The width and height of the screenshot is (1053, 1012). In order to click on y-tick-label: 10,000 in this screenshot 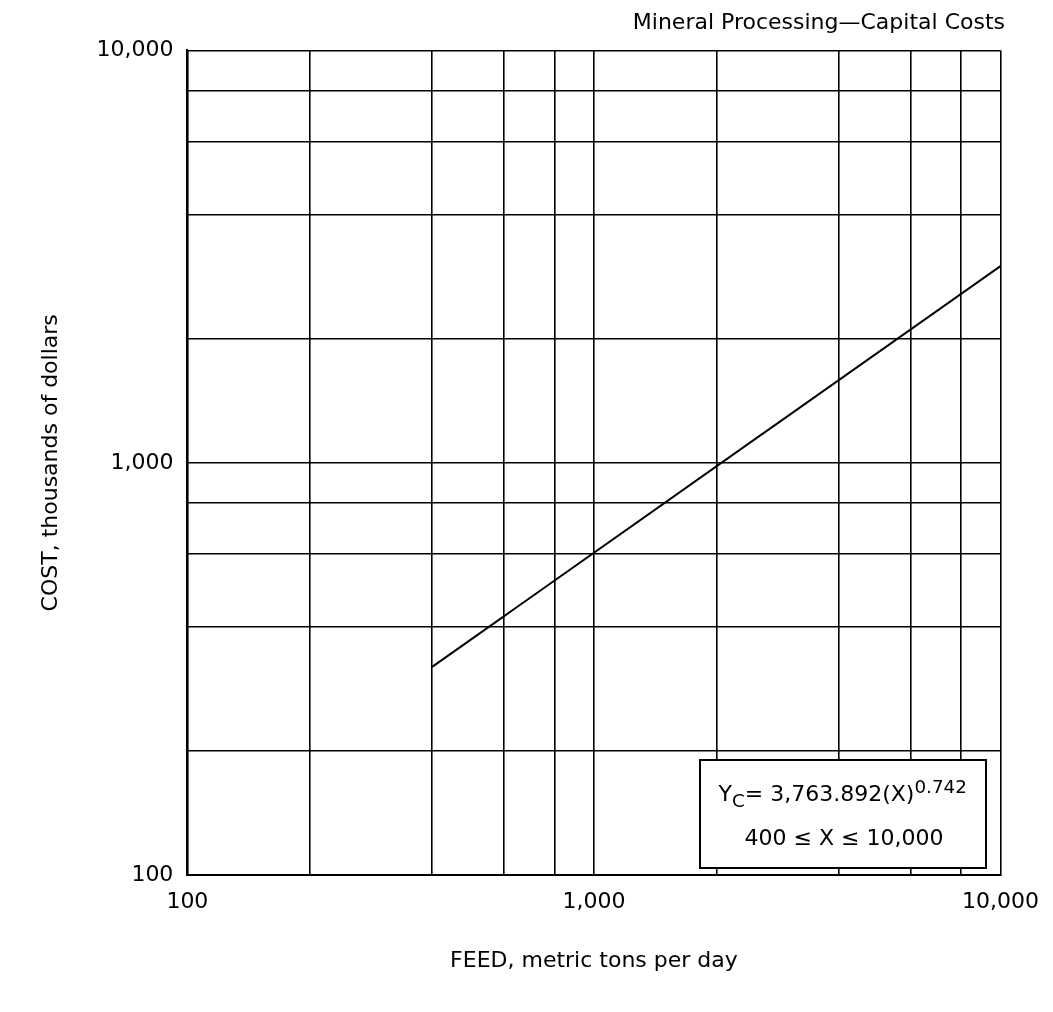, I will do `click(135, 49)`.